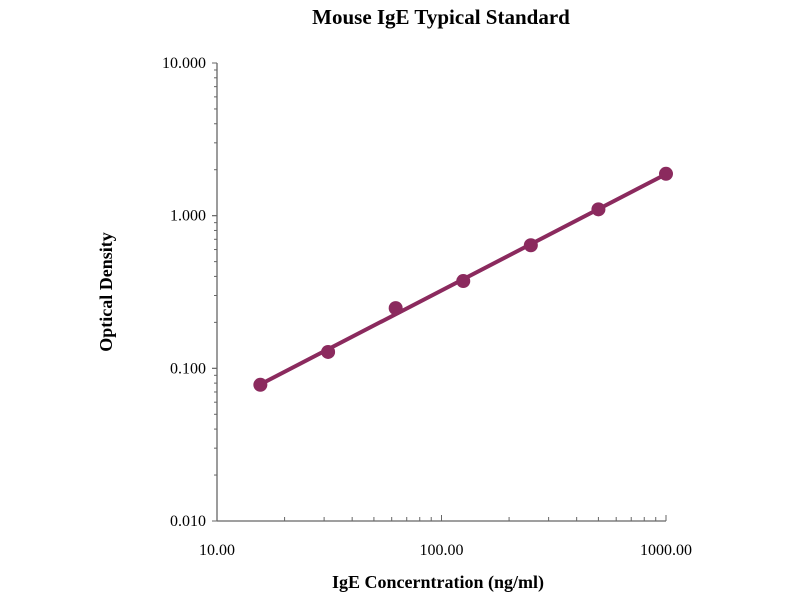 Image resolution: width=800 pixels, height=600 pixels. What do you see at coordinates (188, 216) in the screenshot?
I see `y-tick-label: 1.000` at bounding box center [188, 216].